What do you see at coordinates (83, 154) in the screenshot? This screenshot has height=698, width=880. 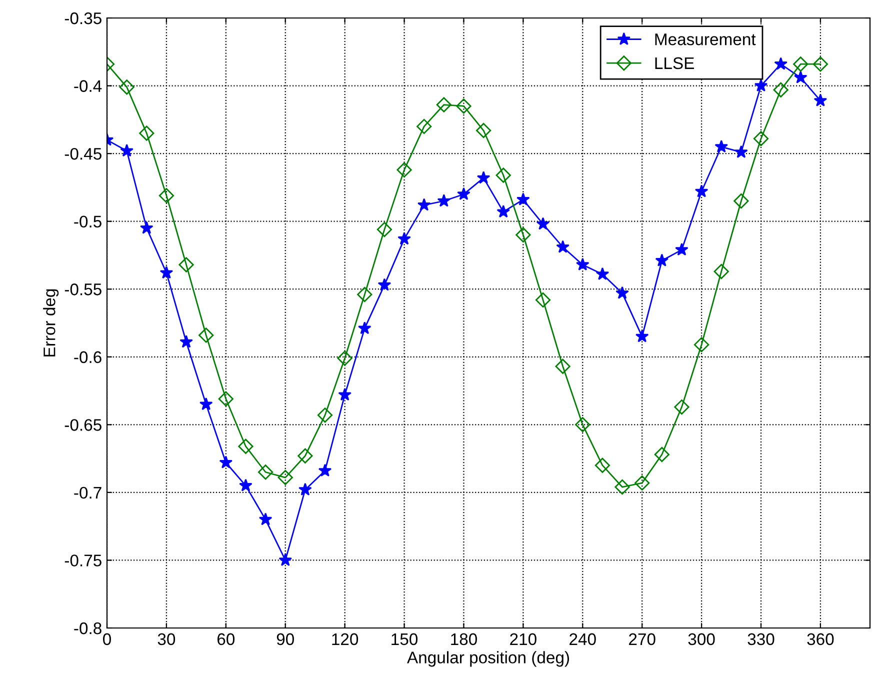 I see `y-tick-label: -0.45` at bounding box center [83, 154].